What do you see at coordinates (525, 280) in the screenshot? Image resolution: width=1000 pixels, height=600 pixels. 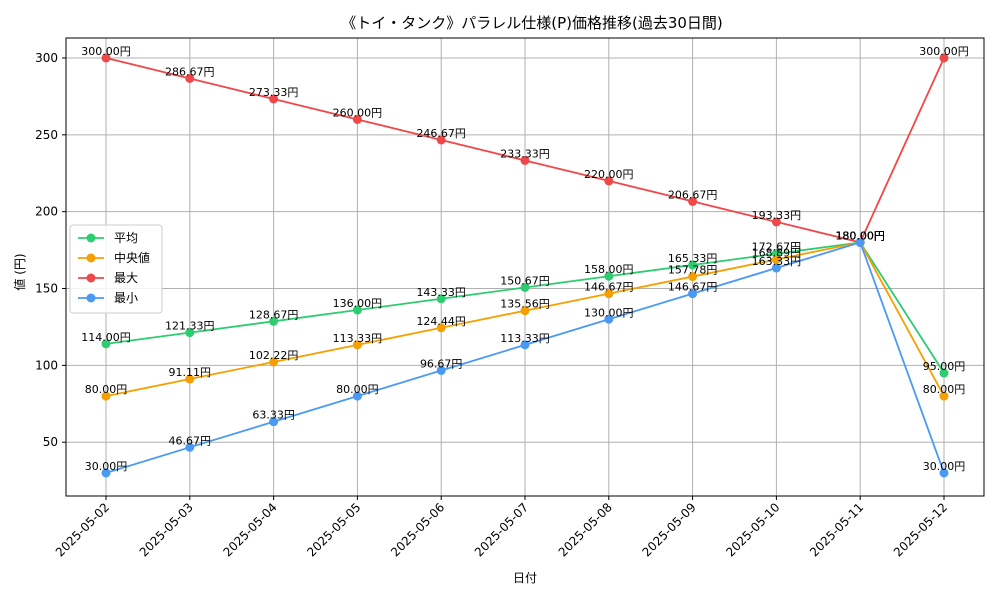 I see `data-label: 150.67円` at bounding box center [525, 280].